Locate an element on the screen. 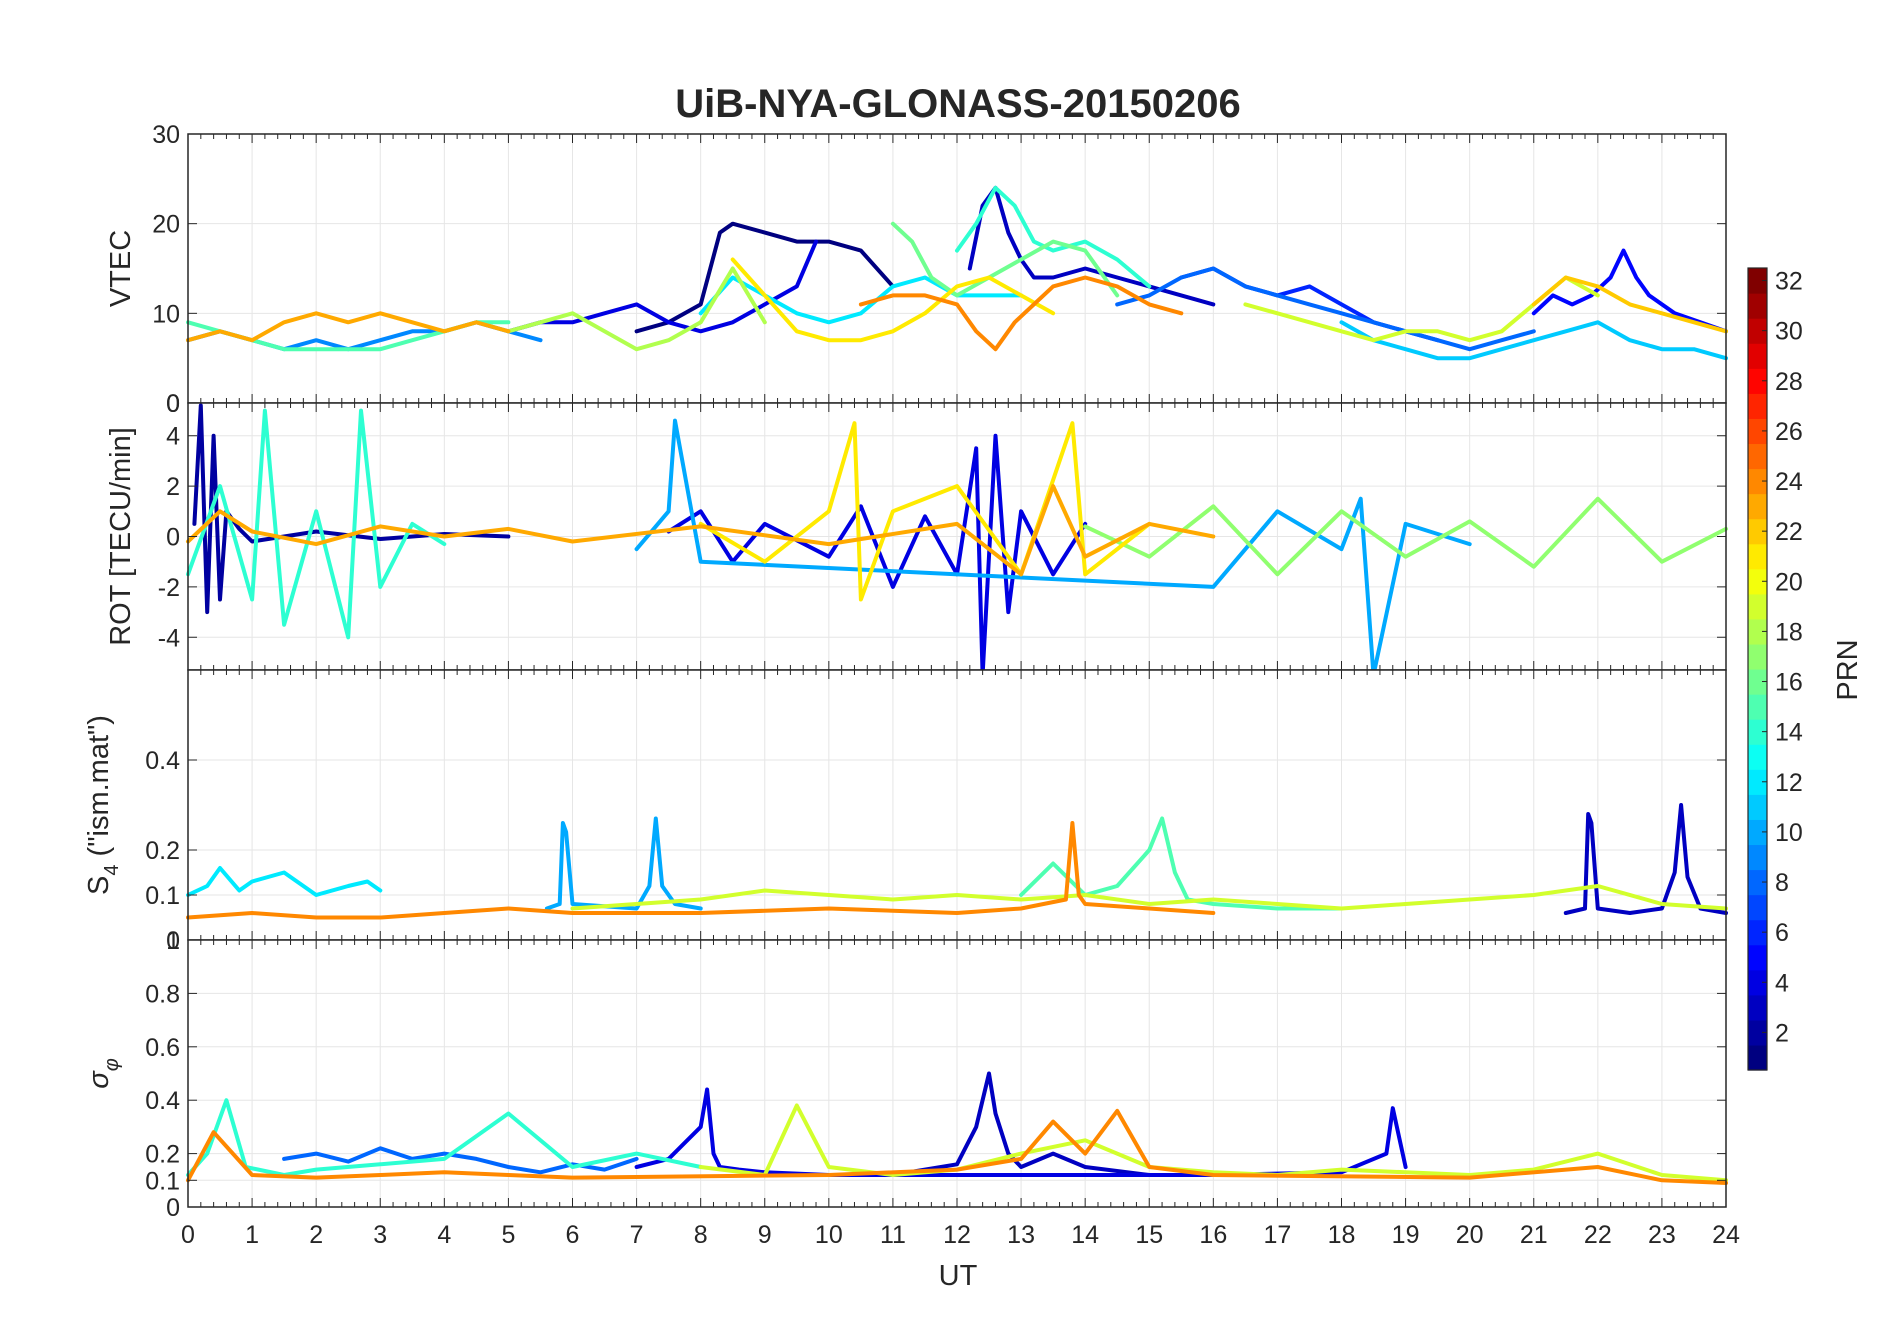 This screenshot has width=1902, height=1330. x-tick-label: 11 is located at coordinates (893, 1235).